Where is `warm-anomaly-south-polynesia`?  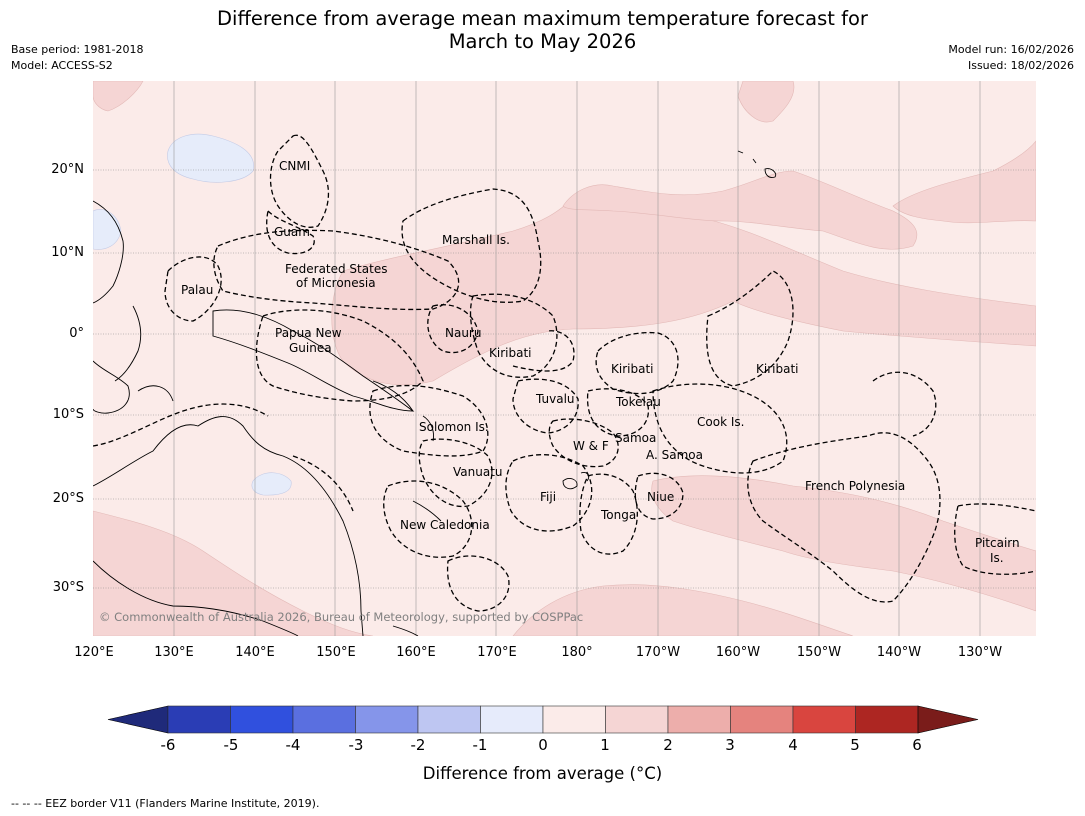 warm-anomaly-south-polynesia is located at coordinates (843, 543).